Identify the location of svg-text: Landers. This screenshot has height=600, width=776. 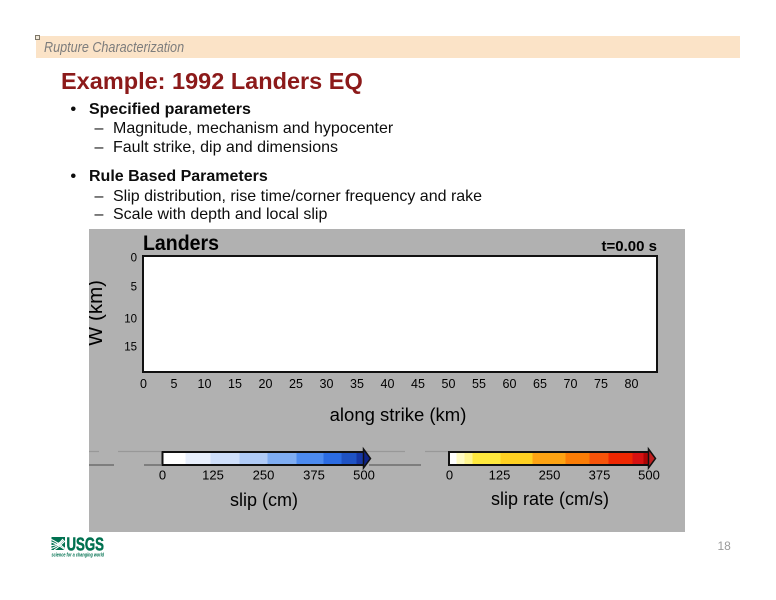
(181, 243).